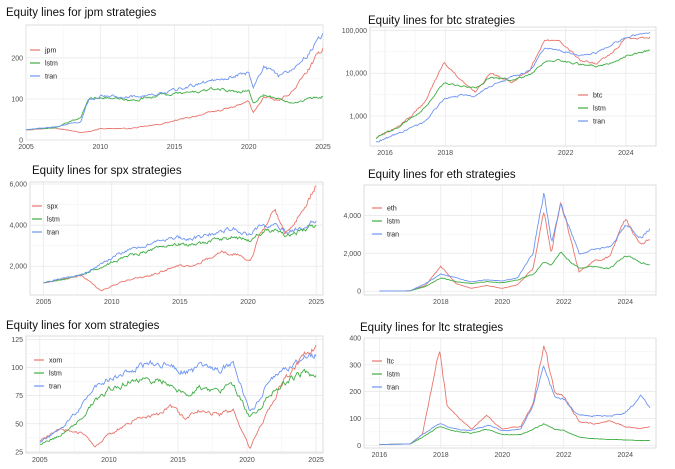 The height and width of the screenshot is (469, 675). I want to click on y-tick-label: 4,000, so click(18, 226).